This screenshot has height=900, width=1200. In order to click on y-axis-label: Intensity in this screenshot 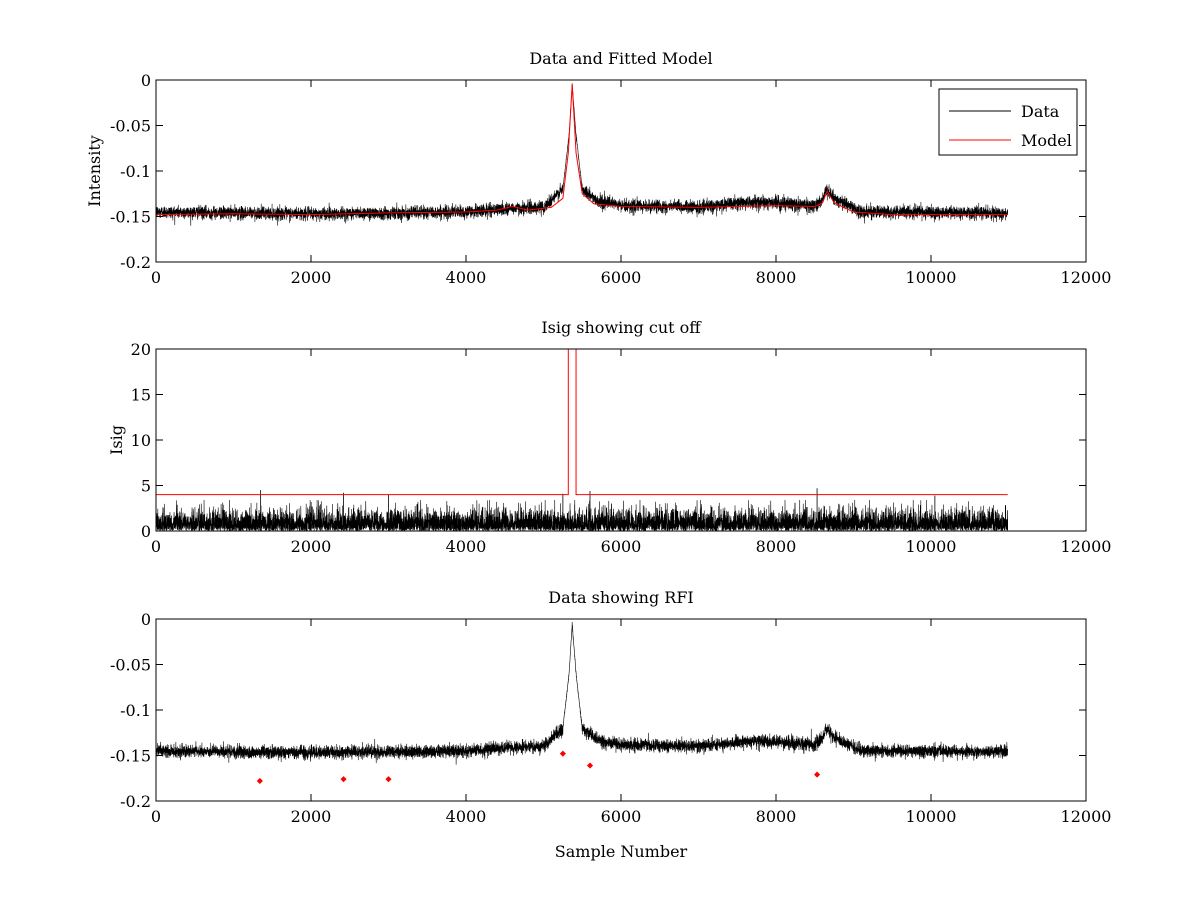, I will do `click(94, 171)`.